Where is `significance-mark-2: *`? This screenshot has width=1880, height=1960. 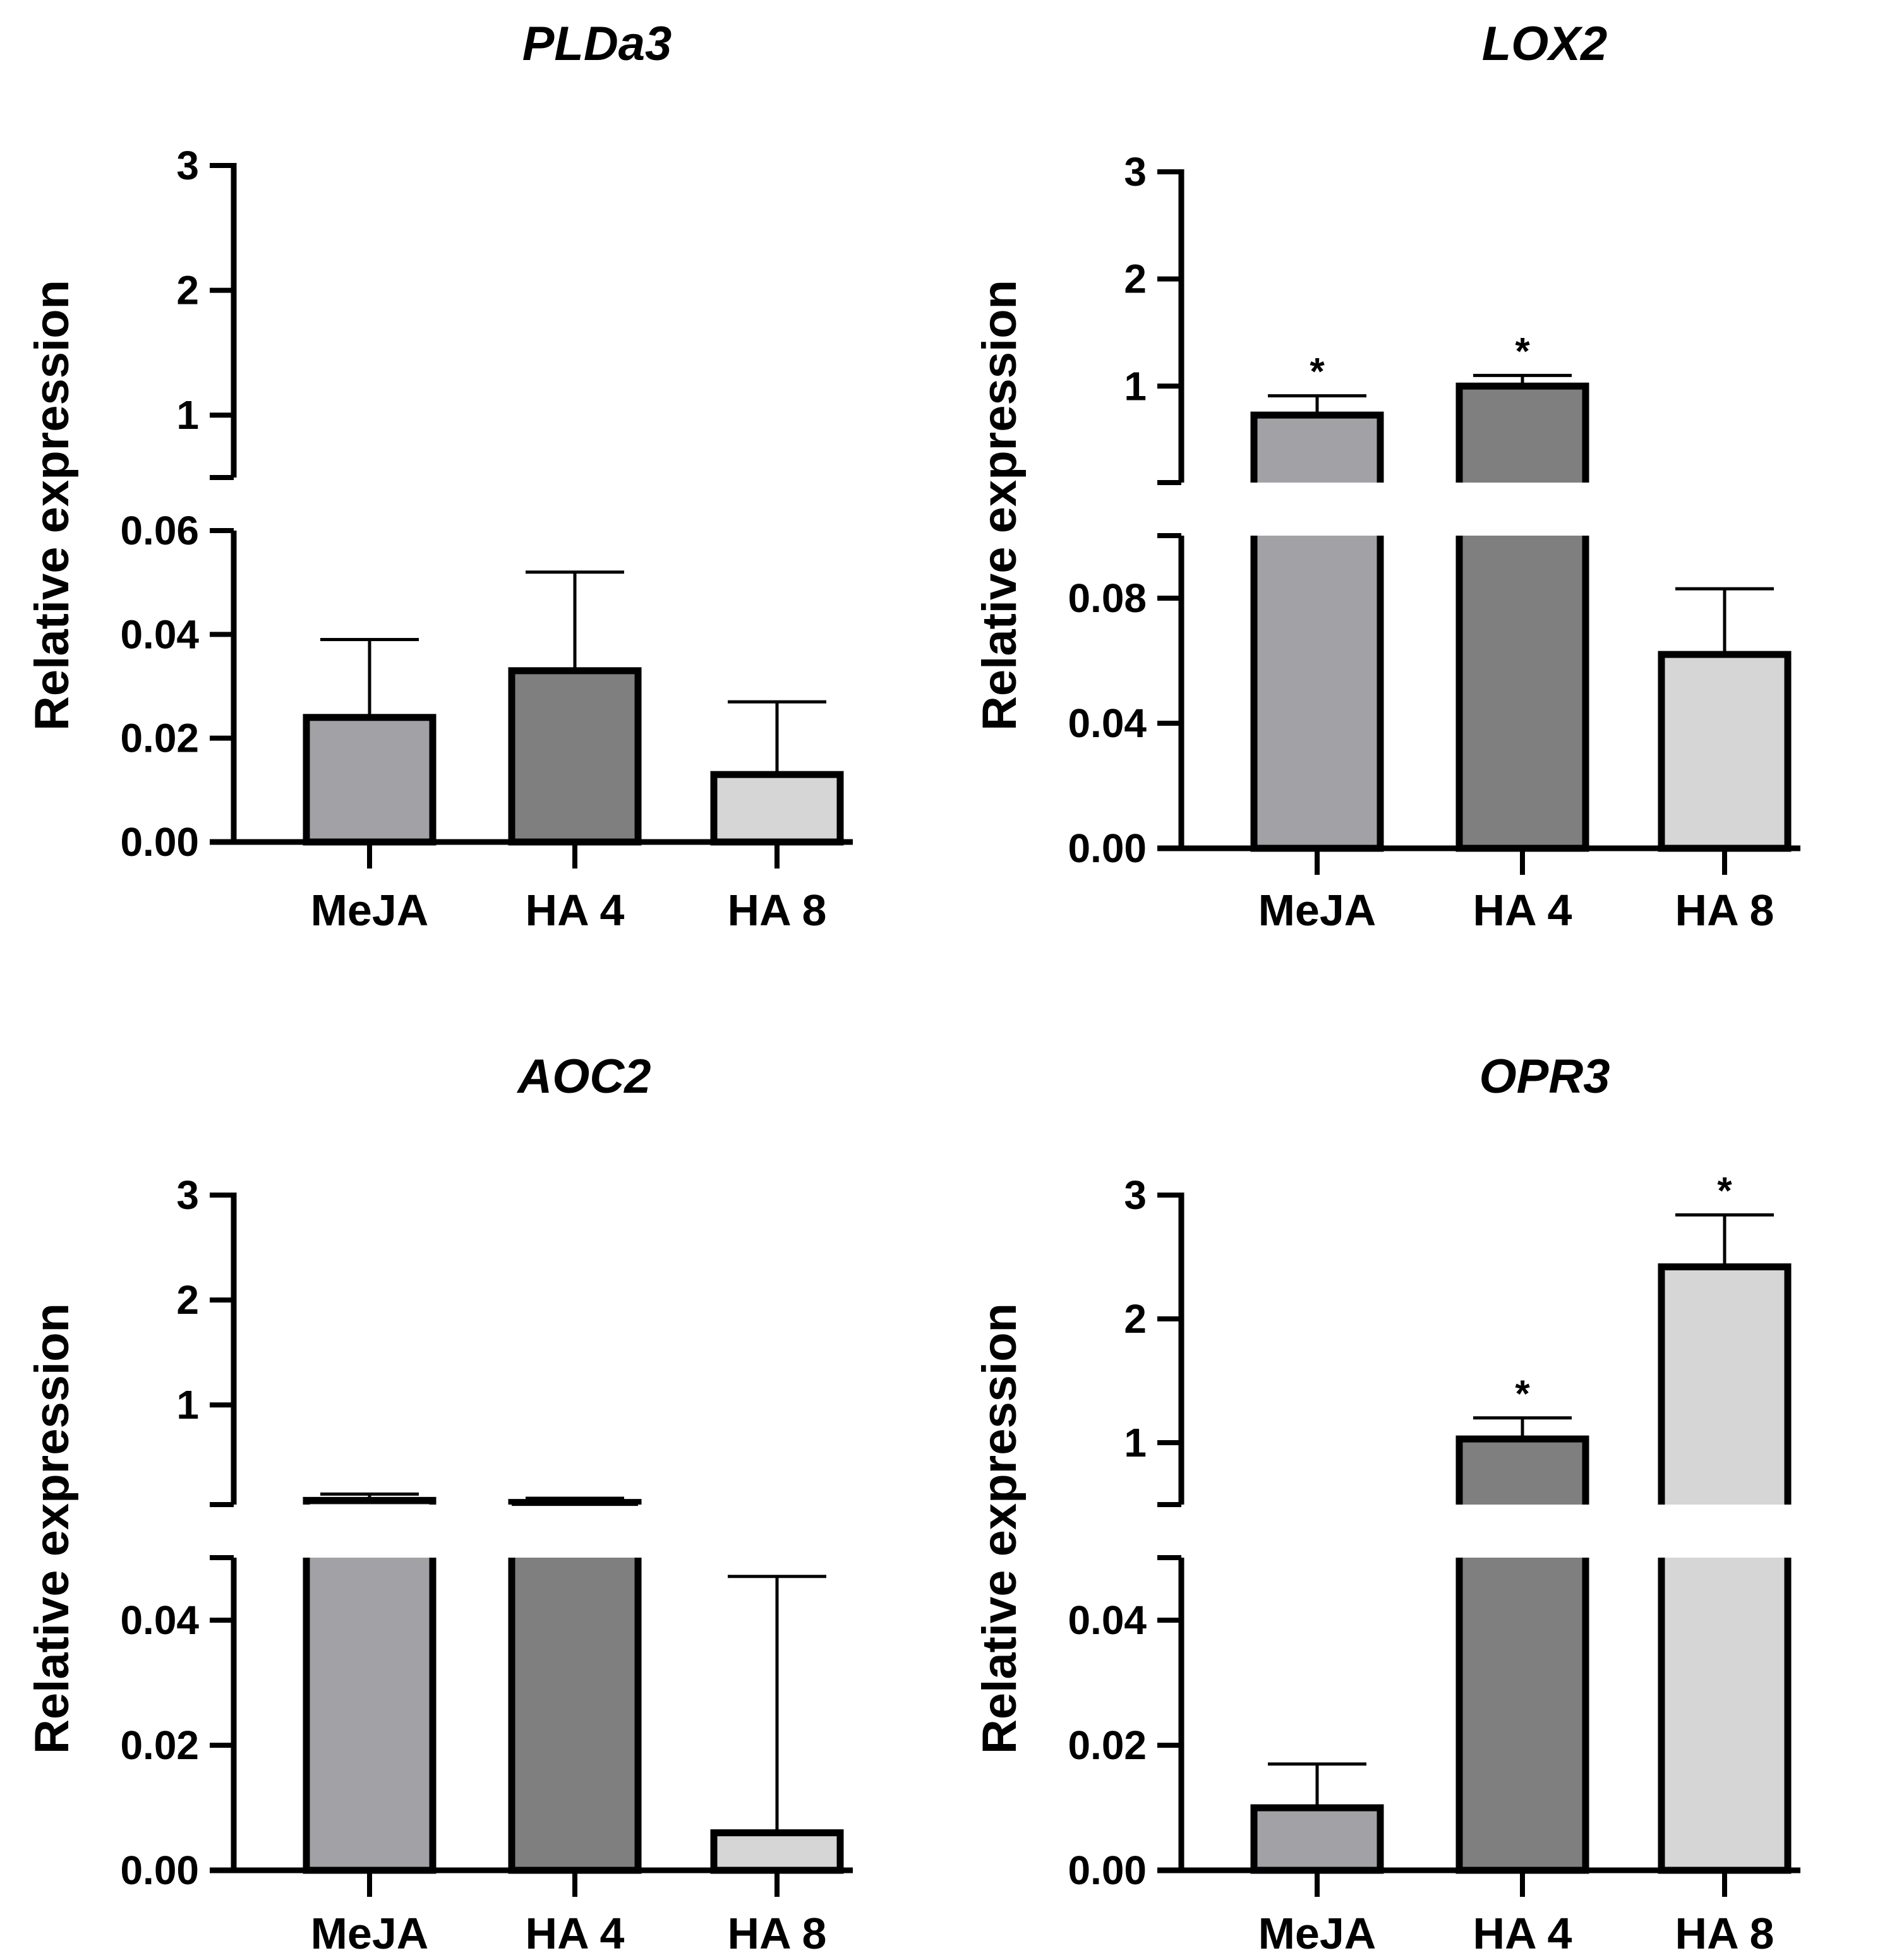 significance-mark-2: * is located at coordinates (1724, 1190).